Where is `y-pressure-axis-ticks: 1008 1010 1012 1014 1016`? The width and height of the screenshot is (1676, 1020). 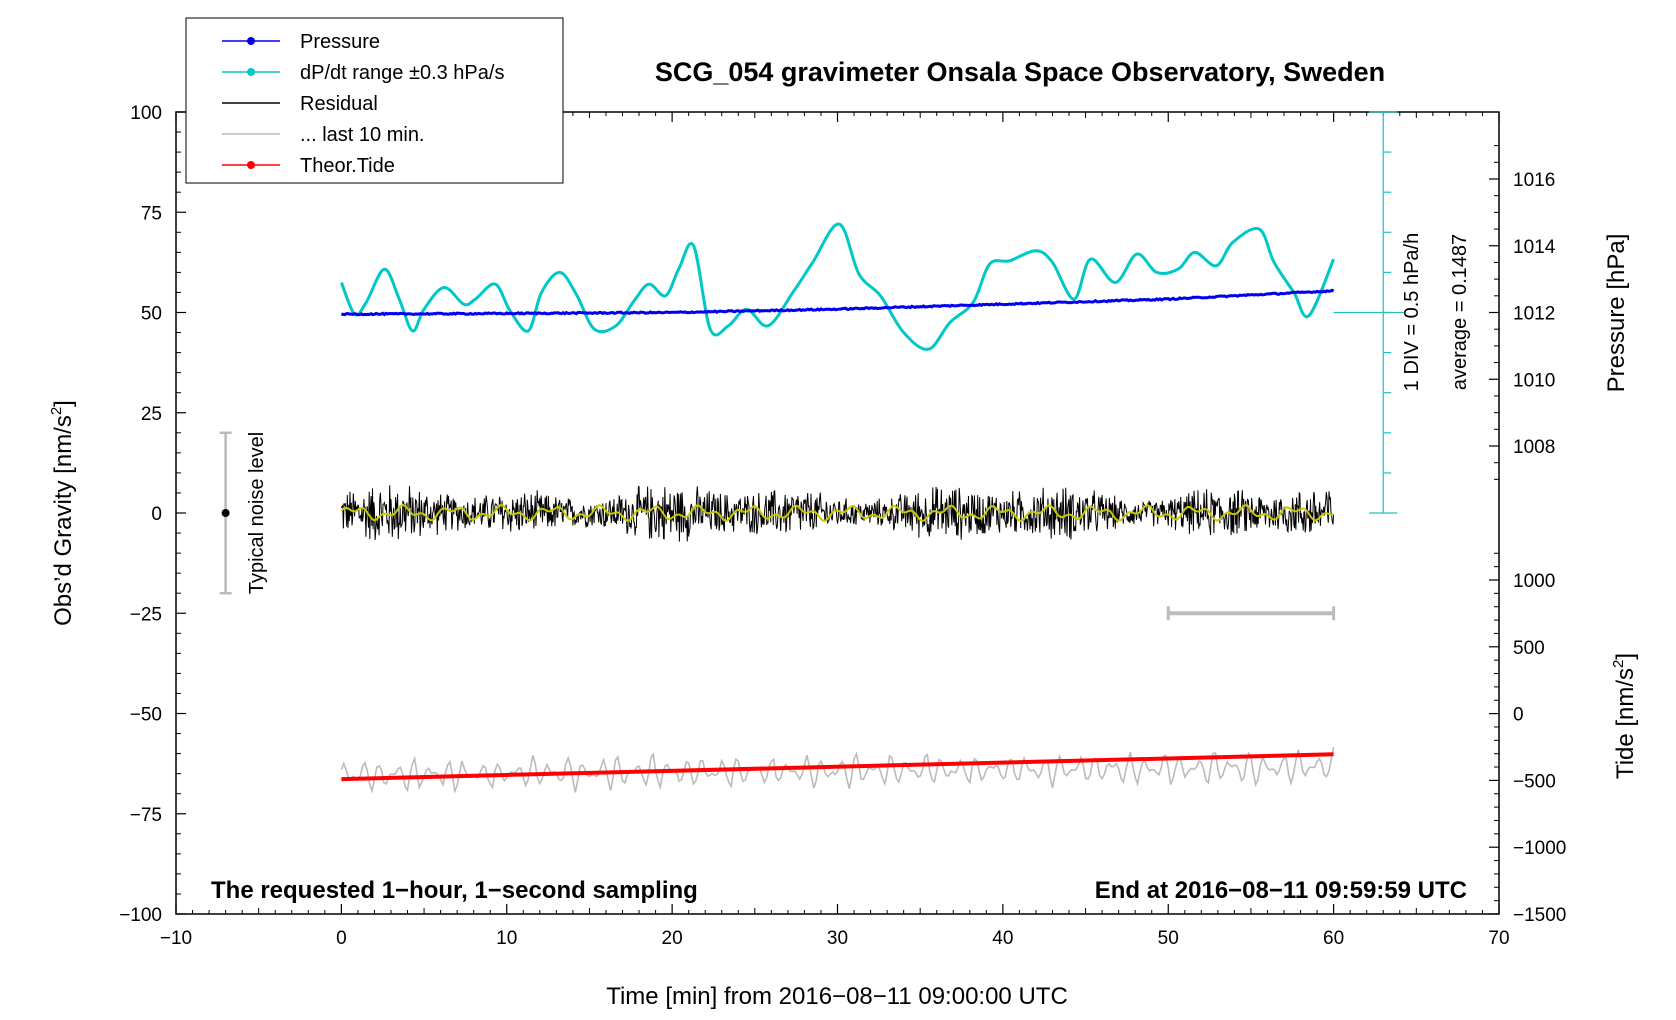 y-pressure-axis-ticks: 1008 1010 1012 1014 1016 is located at coordinates (1522, 312).